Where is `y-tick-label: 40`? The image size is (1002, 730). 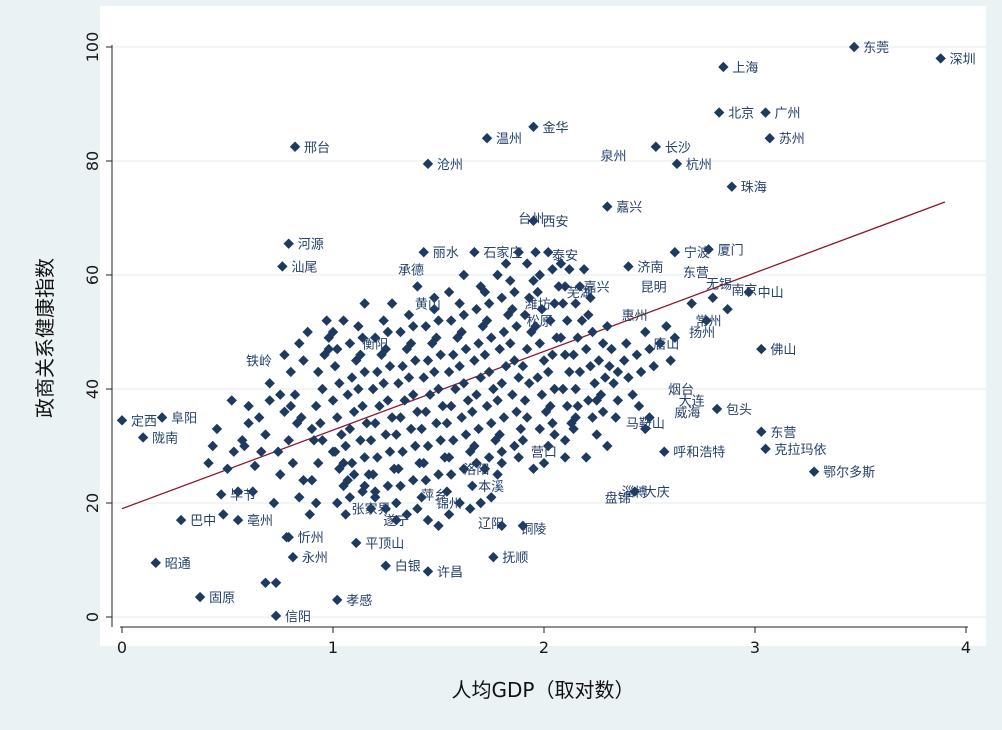 y-tick-label: 40 is located at coordinates (92, 389).